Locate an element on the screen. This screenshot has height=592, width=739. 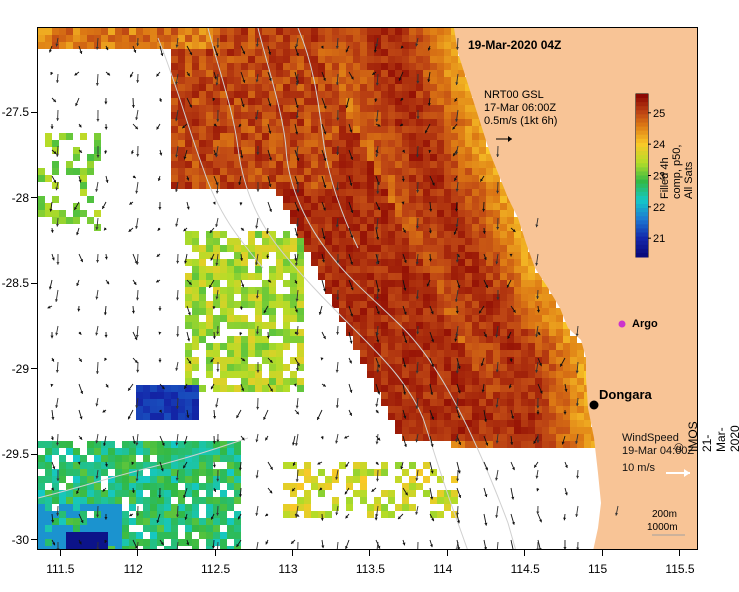
dongara-marker is located at coordinates (594, 405).